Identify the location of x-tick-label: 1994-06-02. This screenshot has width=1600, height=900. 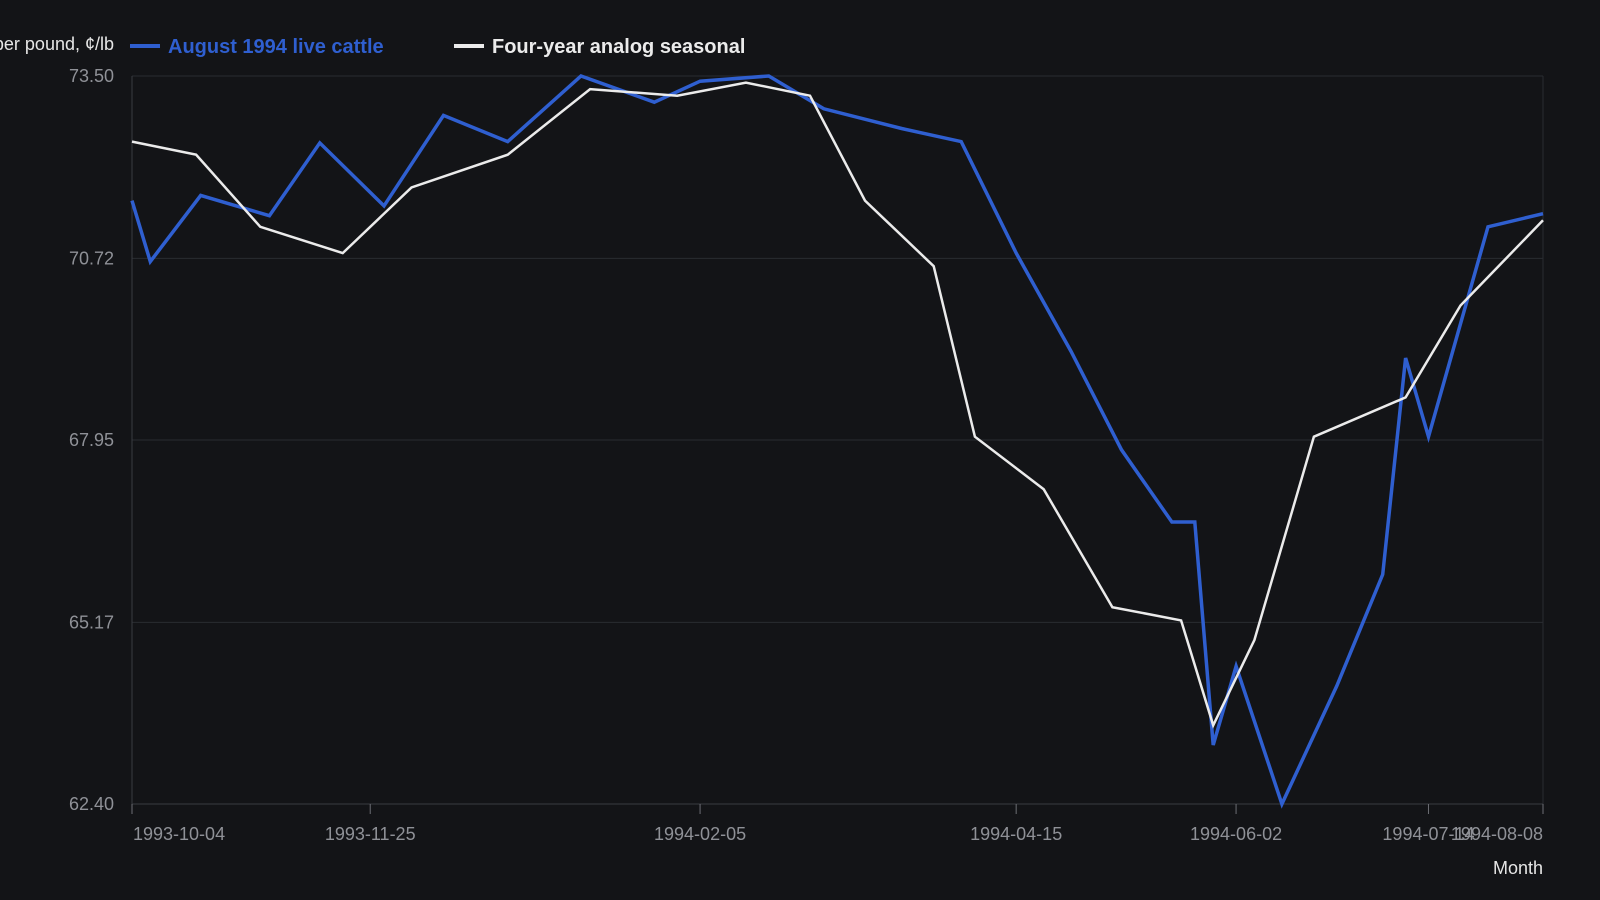
(1236, 834).